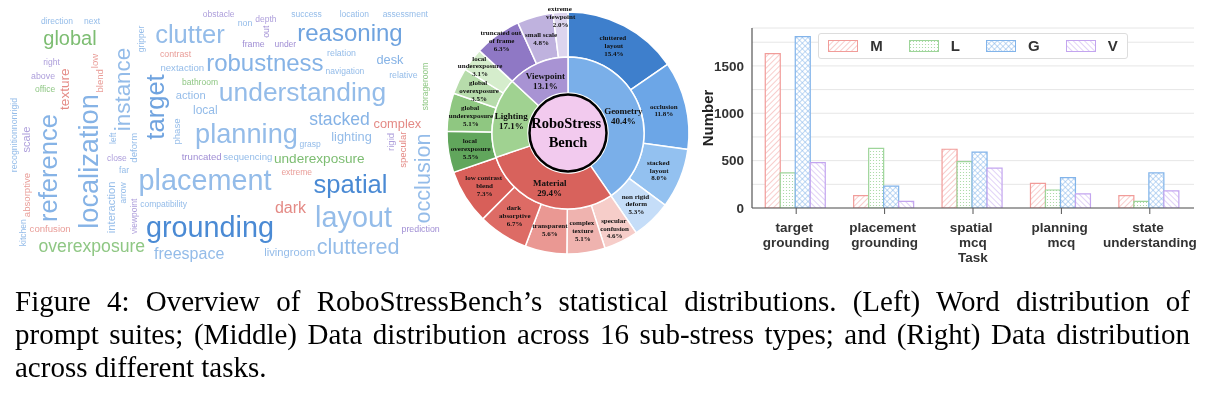  What do you see at coordinates (43, 75) in the screenshot?
I see `text: above` at bounding box center [43, 75].